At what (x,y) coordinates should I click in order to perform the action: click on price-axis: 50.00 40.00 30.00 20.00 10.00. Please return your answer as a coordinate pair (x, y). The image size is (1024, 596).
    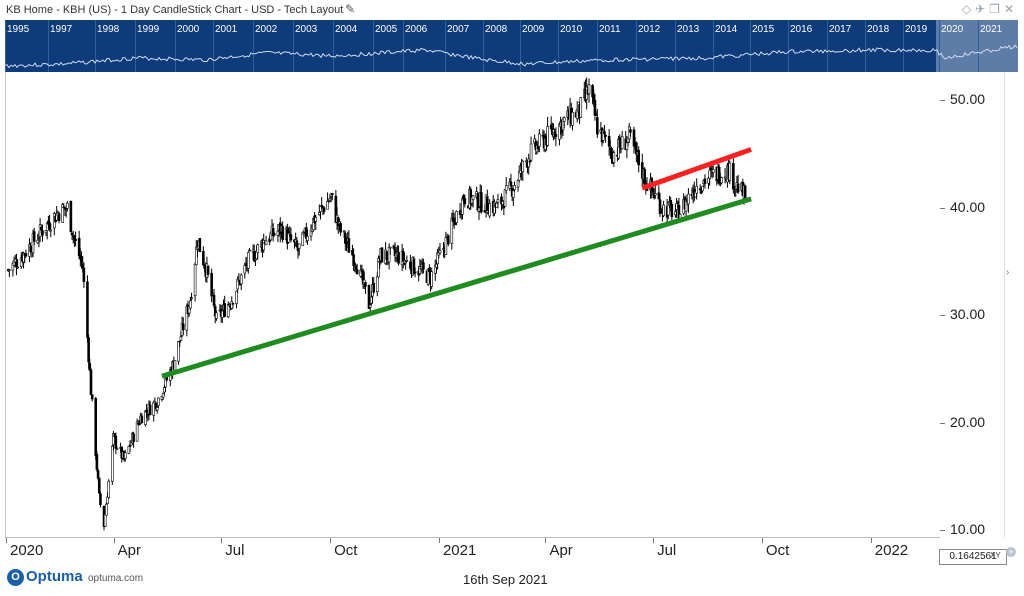
    Looking at the image, I should click on (972, 304).